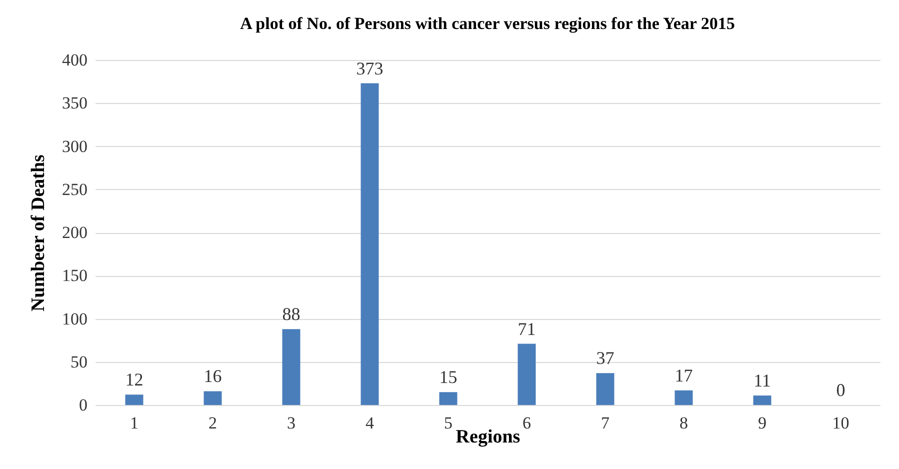  I want to click on x-axis-title: Regions, so click(488, 437).